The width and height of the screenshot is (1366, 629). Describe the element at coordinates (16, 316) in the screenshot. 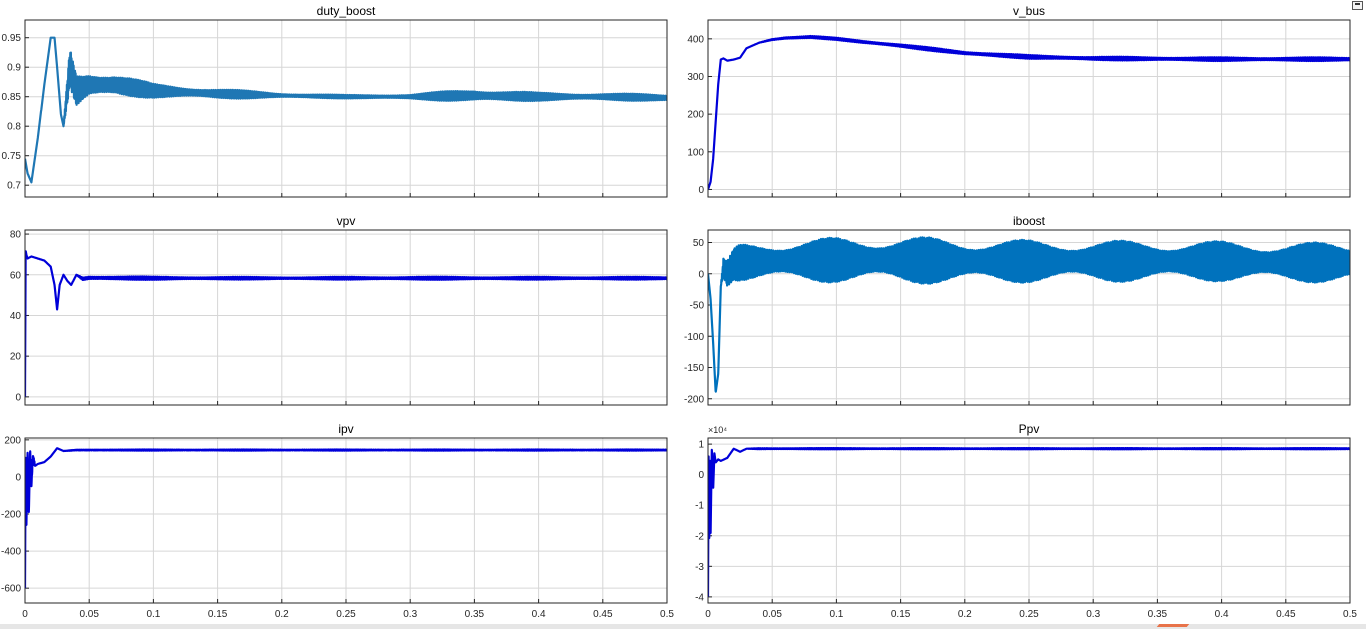

I see `y-tick-label: 40` at that location.